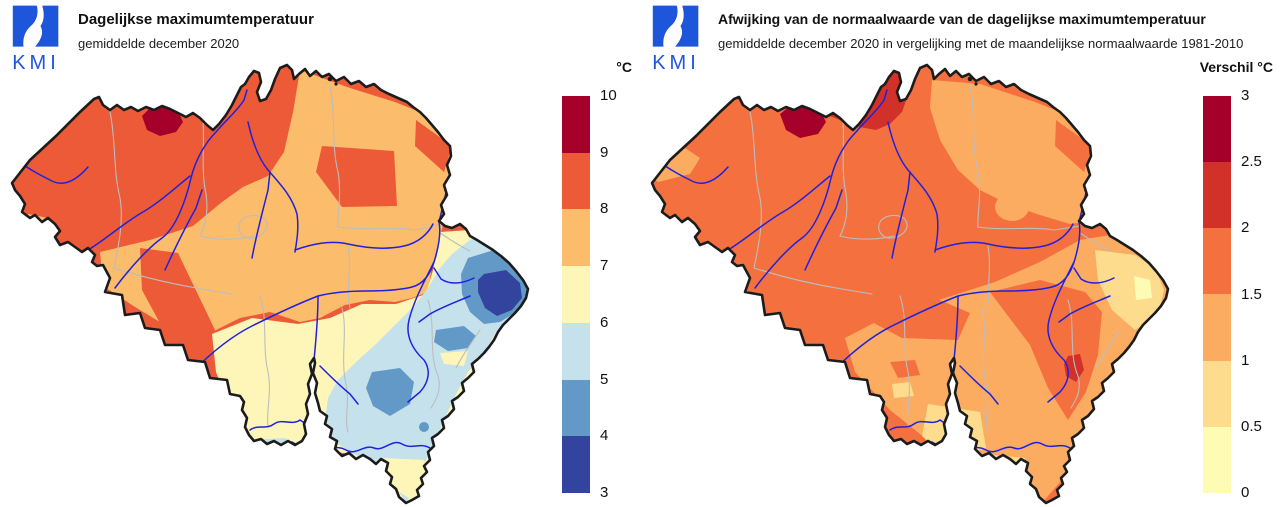 The image size is (1280, 507). Describe the element at coordinates (1245, 228) in the screenshot. I see `legend-tick-label: 2` at that location.